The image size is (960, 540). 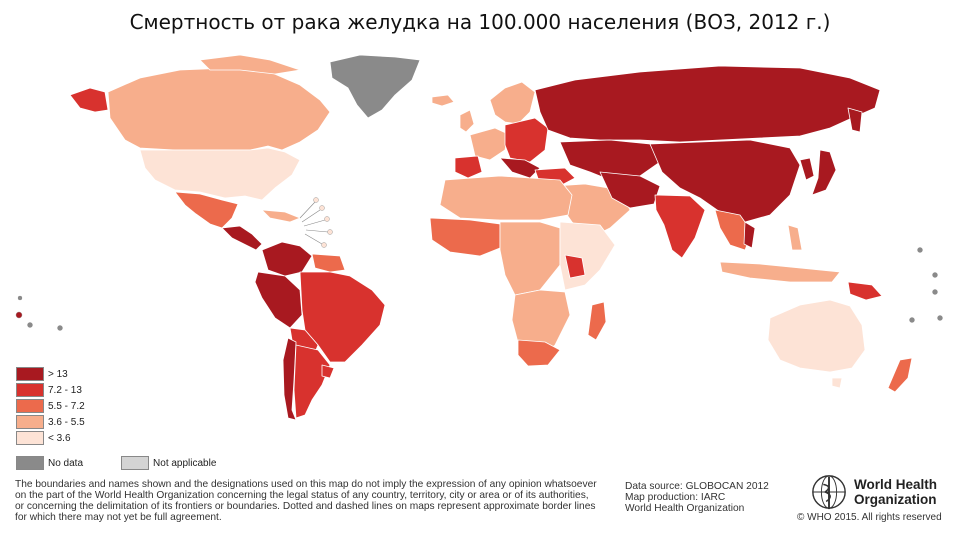 What do you see at coordinates (489, 144) in the screenshot?
I see `region-western-europe` at bounding box center [489, 144].